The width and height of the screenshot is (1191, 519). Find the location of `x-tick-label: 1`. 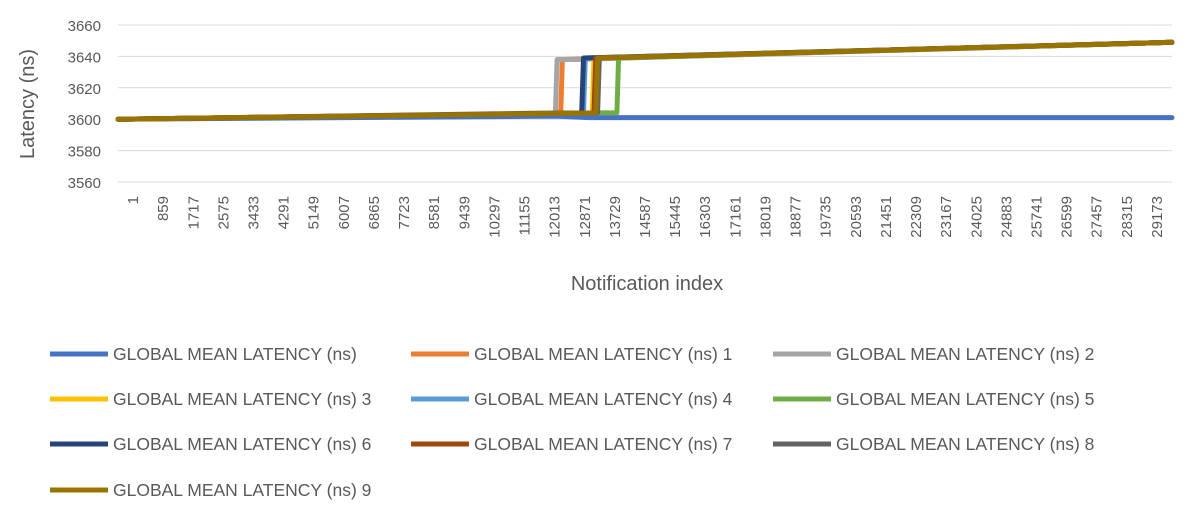

x-tick-label: 1 is located at coordinates (133, 200).